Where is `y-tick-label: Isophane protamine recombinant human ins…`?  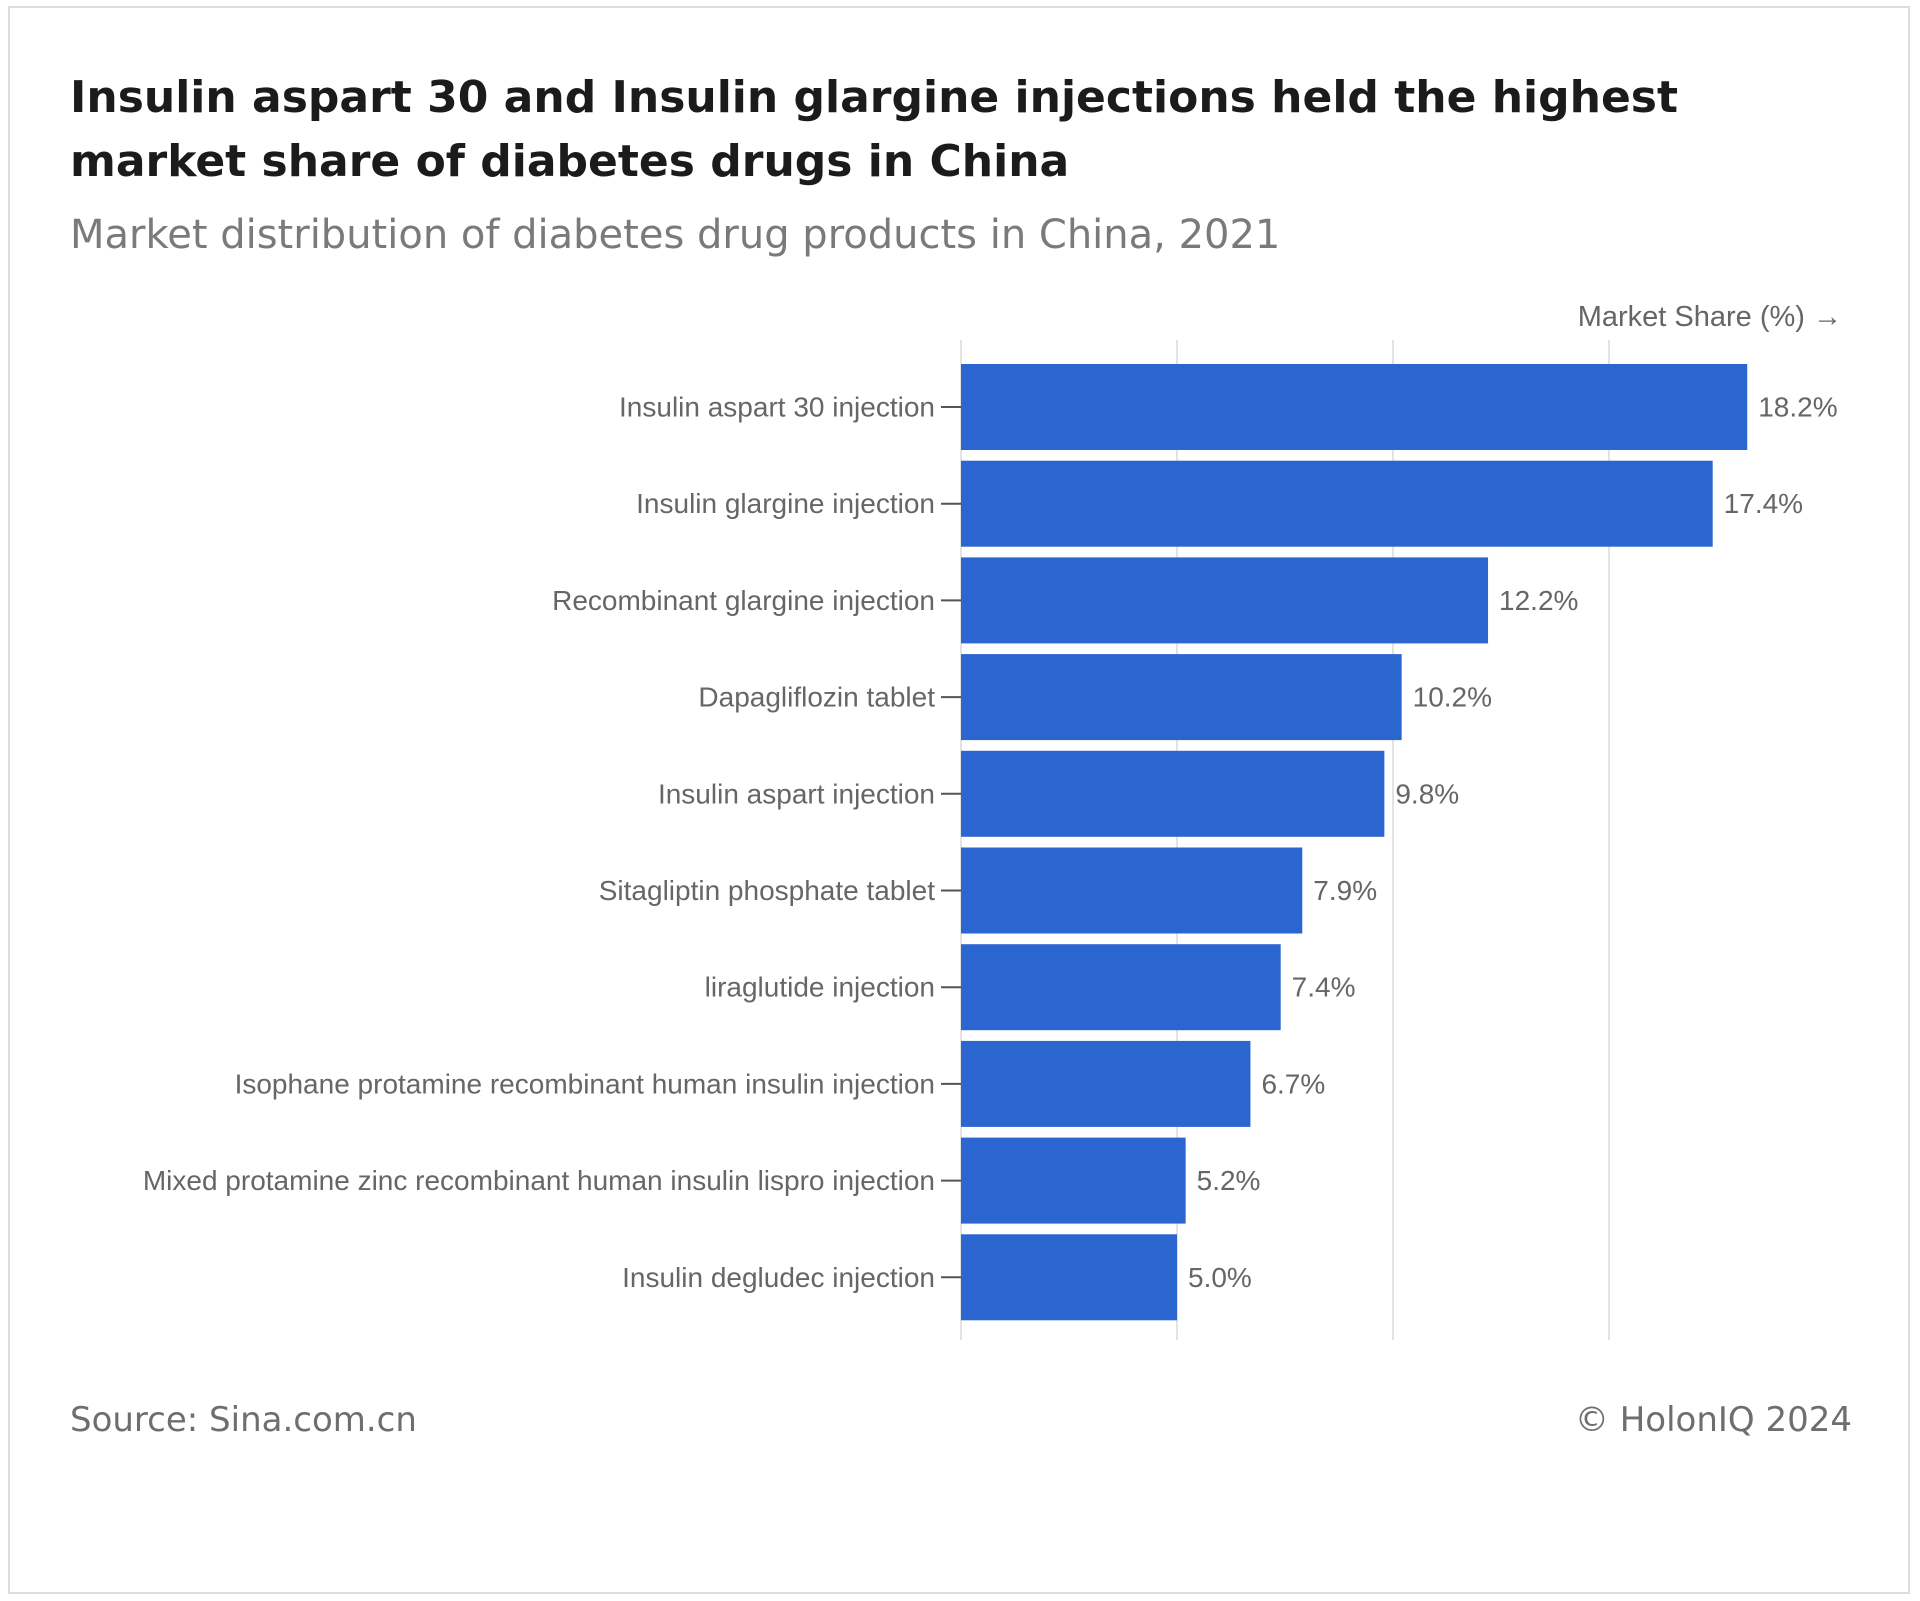
y-tick-label: Isophane protamine recombinant human ins… is located at coordinates (585, 1083).